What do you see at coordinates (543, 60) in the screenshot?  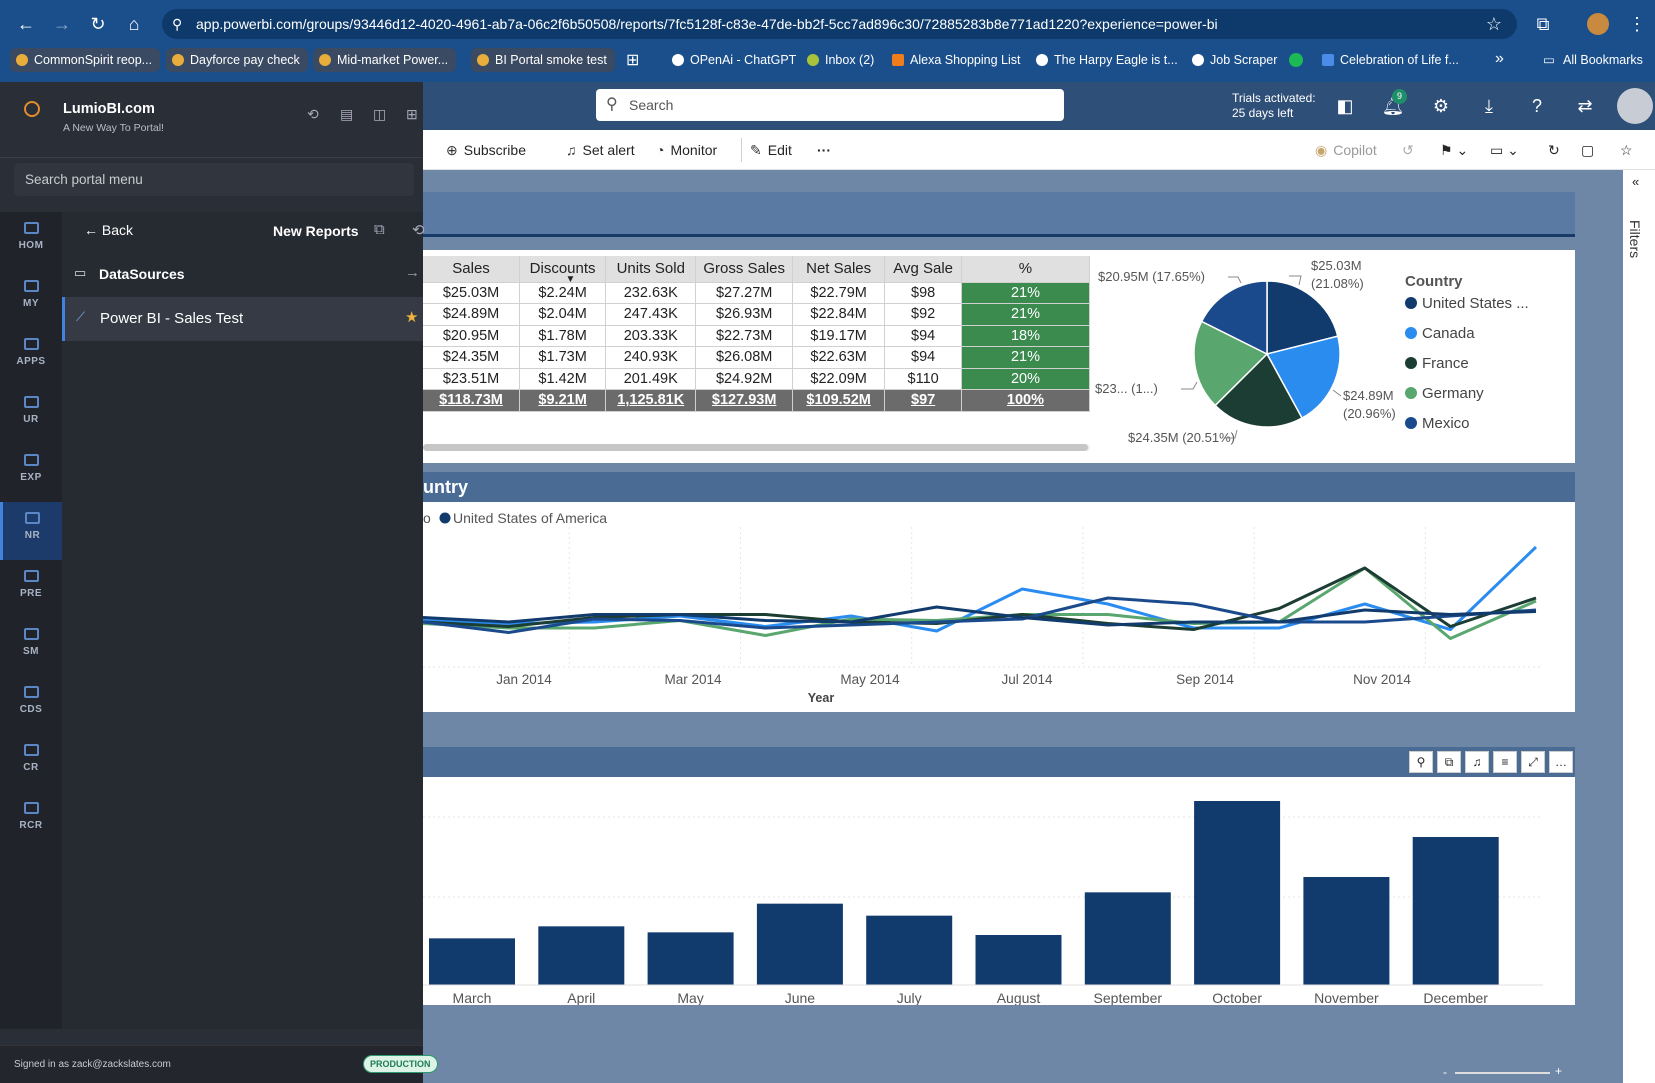 I see `bookmark-item: BI Portal smoke test` at bounding box center [543, 60].